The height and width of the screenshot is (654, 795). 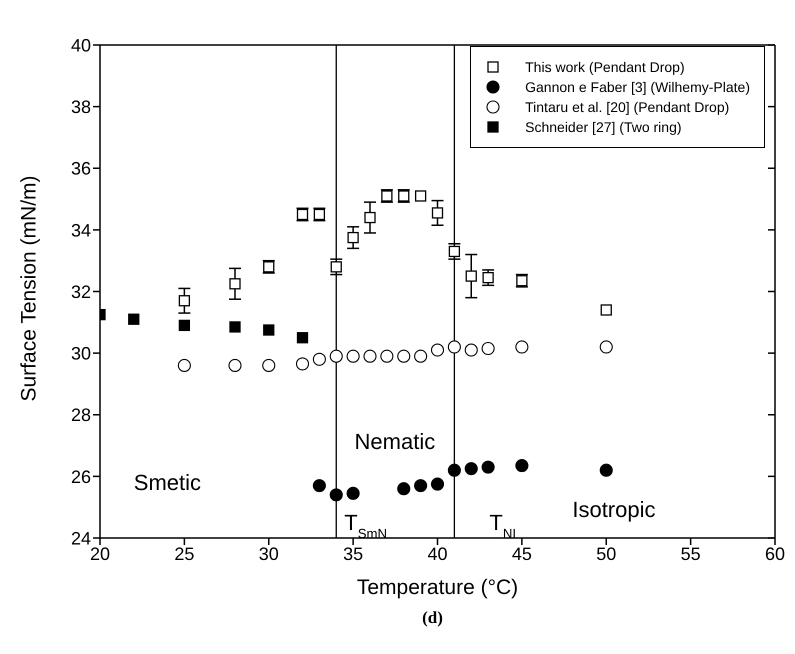 I want to click on legend-label: Tintaru et al. [20] (Pendant Drop), so click(x=627, y=107).